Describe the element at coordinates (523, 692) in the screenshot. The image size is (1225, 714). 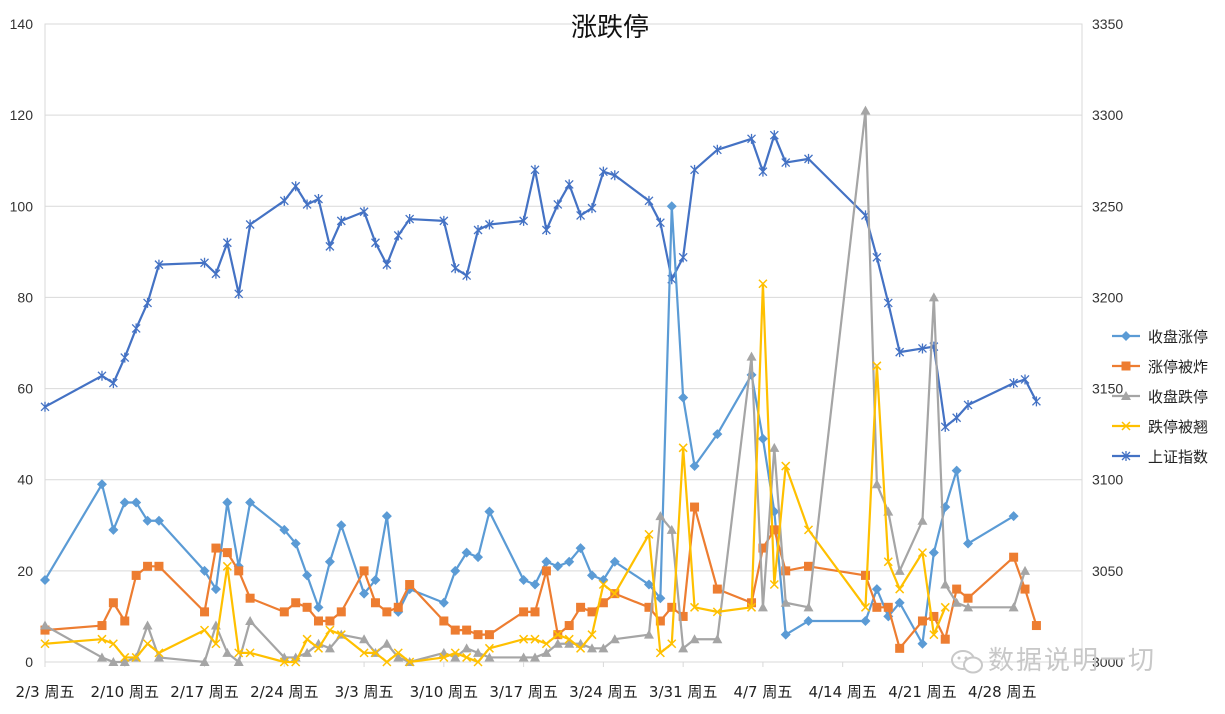
I see `x-tick-label: 3/17 周五` at that location.